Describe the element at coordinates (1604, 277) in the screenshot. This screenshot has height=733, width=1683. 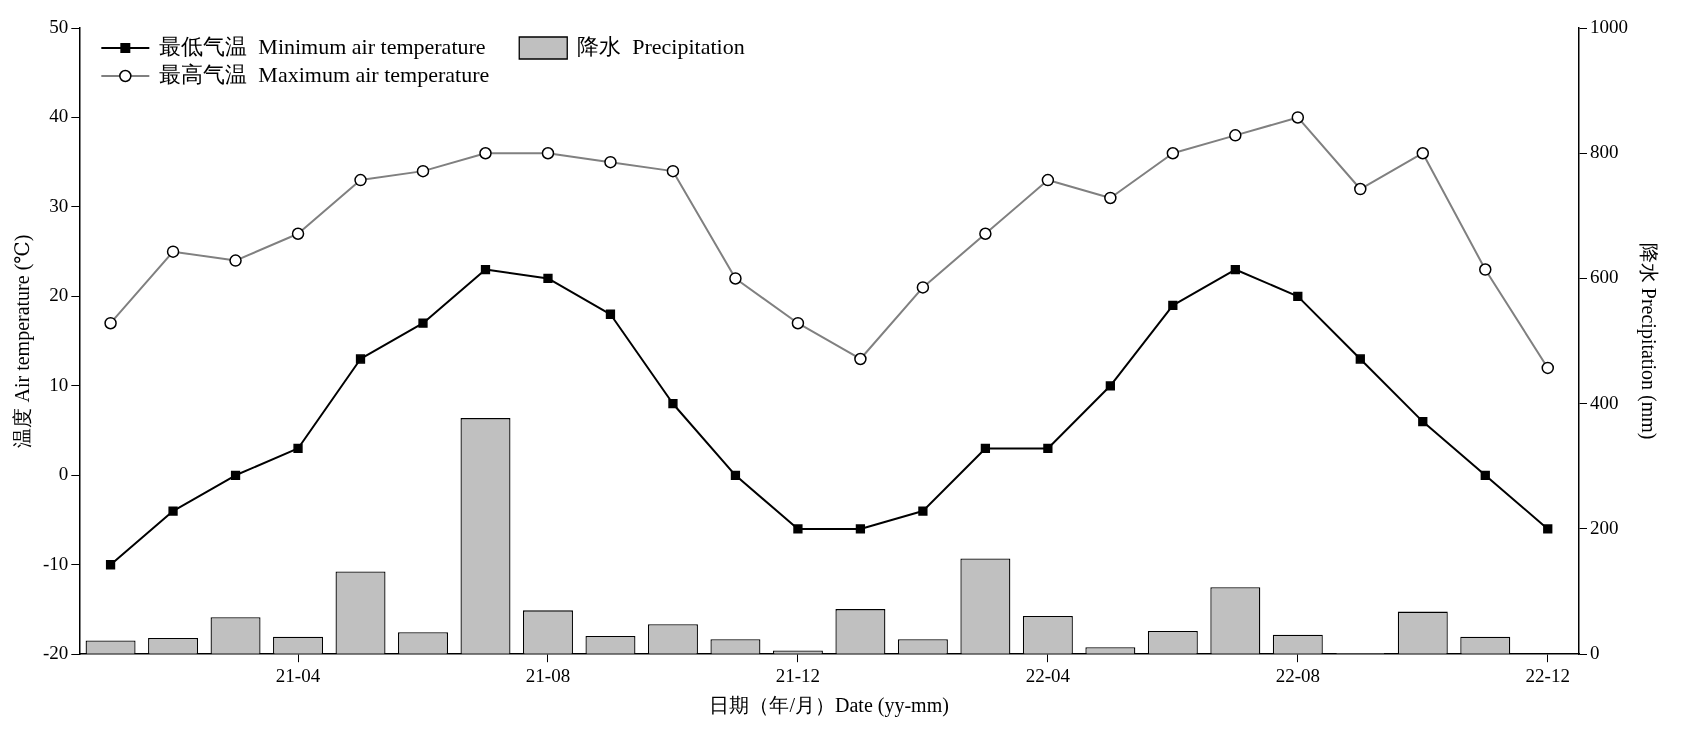
I see `y2-tick-label: 600` at that location.